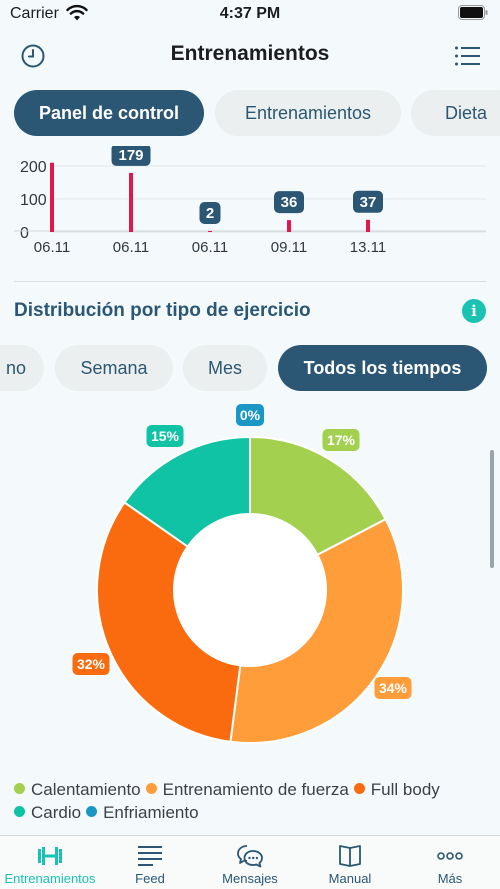 The height and width of the screenshot is (889, 500). What do you see at coordinates (151, 812) in the screenshot?
I see `legend-label: Enfriamiento` at bounding box center [151, 812].